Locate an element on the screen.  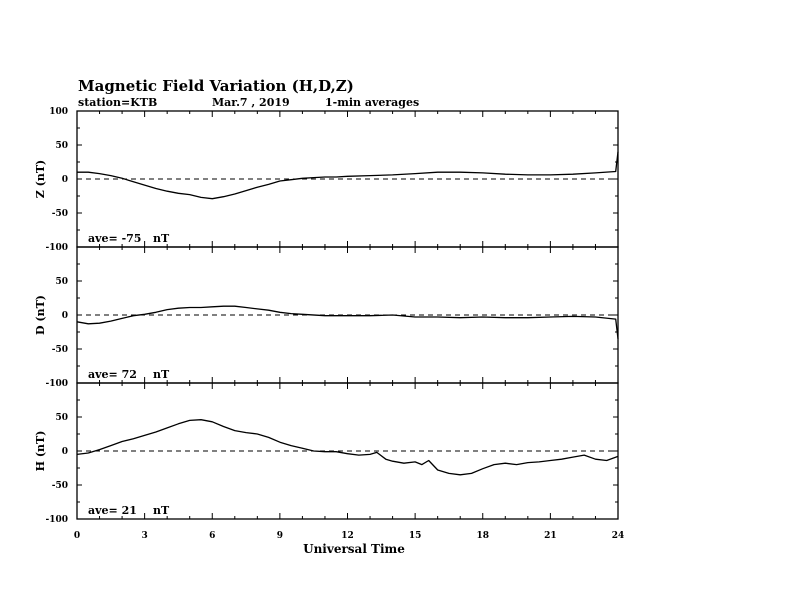
panel-h-series-line is located at coordinates (347, 447).